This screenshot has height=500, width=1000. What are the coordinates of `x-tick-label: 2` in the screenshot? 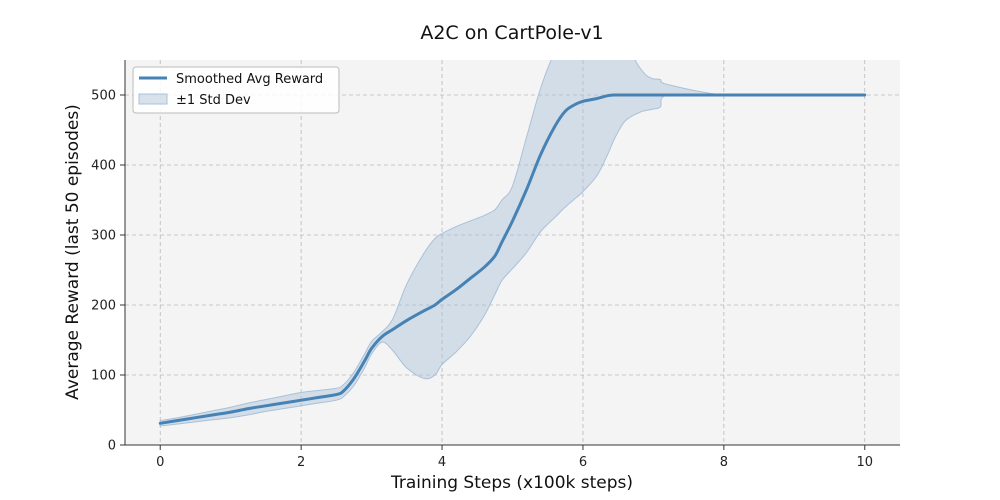 It's located at (301, 462).